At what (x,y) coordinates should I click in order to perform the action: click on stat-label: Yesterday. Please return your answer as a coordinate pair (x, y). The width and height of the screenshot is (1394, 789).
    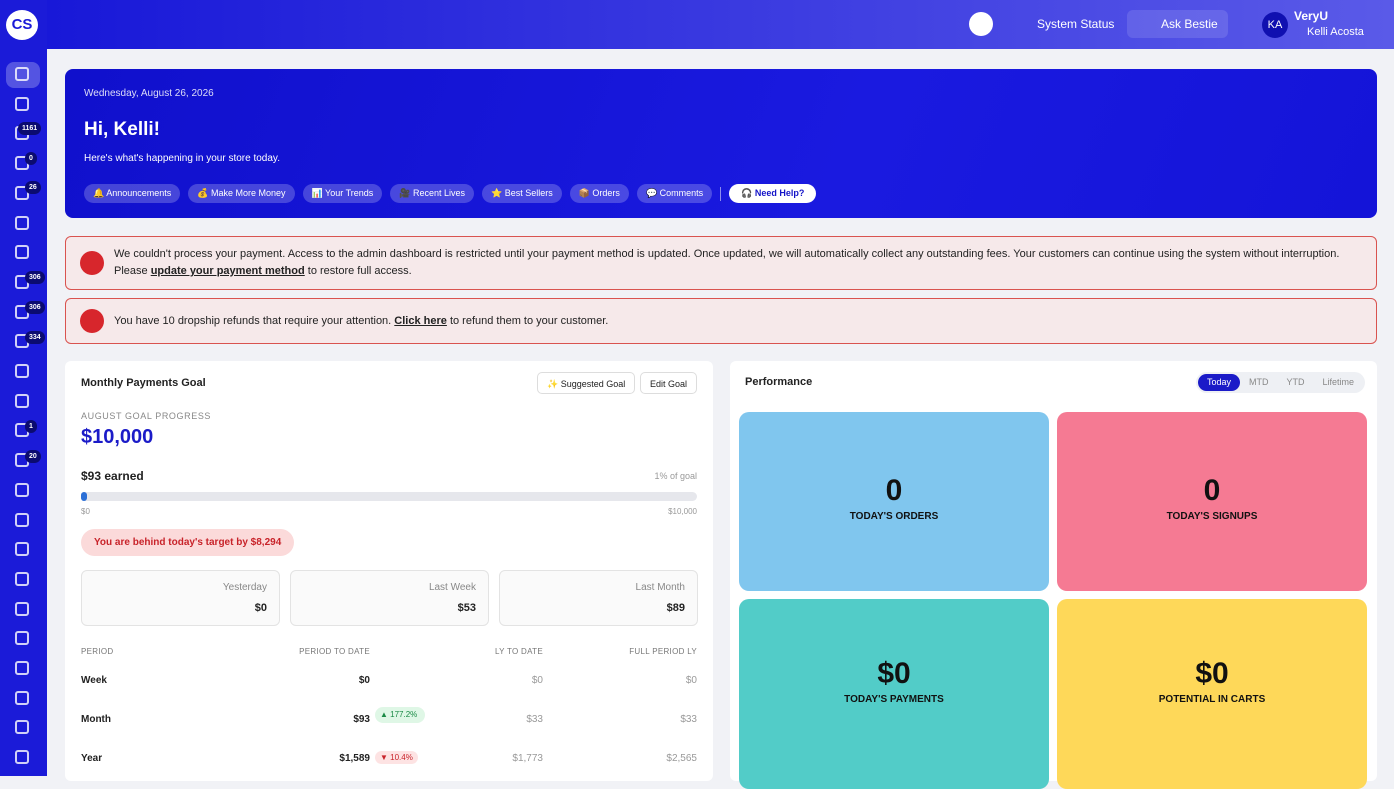
    Looking at the image, I should click on (244, 587).